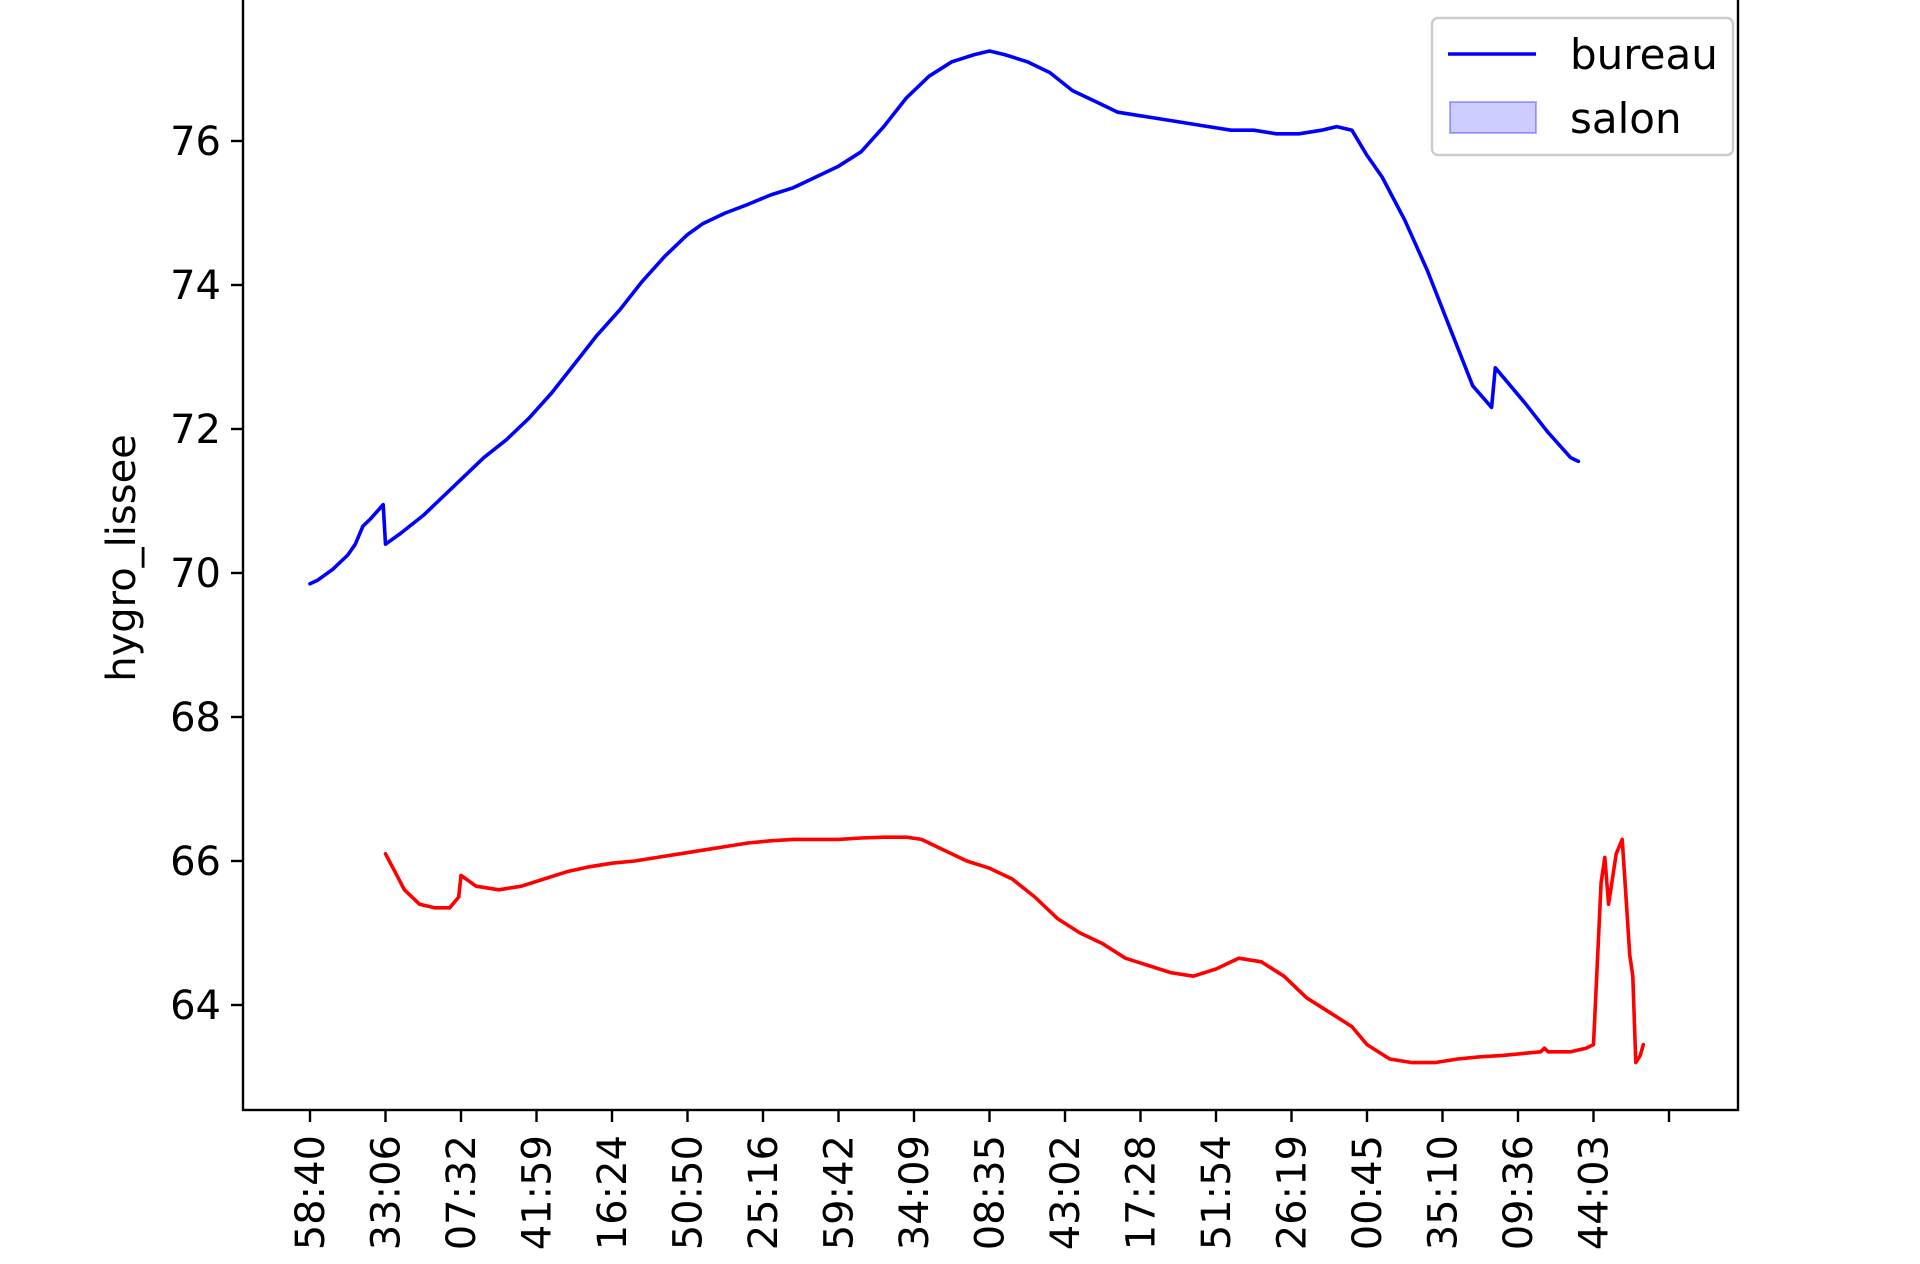  Describe the element at coordinates (122, 558) in the screenshot. I see `y-axis-label: hygro_lissee` at that location.